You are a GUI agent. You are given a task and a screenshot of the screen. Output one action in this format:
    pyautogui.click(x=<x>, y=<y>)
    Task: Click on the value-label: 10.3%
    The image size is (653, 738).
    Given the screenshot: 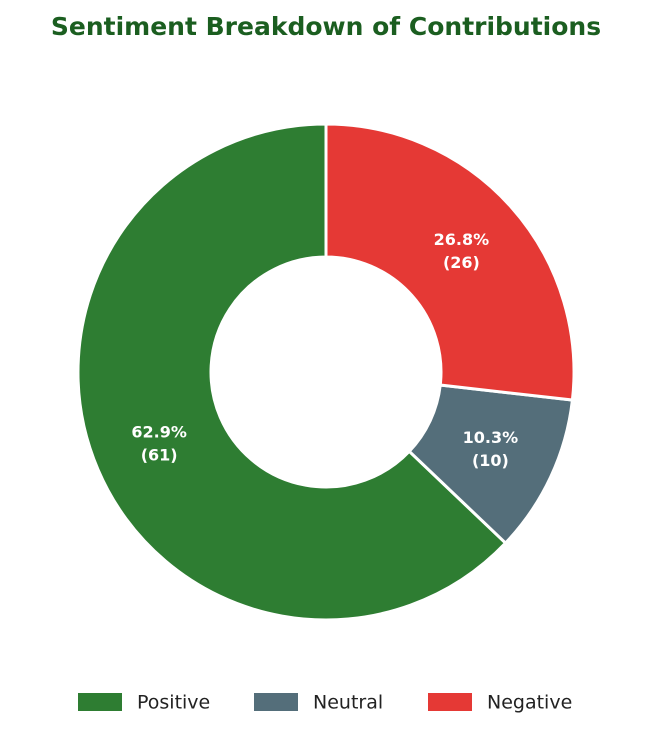 What is the action you would take?
    pyautogui.click(x=491, y=437)
    